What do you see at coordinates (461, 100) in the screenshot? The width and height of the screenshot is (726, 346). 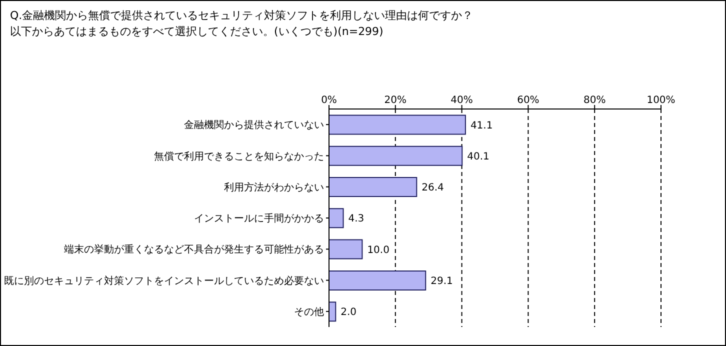 I see `x-tick-label: 40%` at bounding box center [461, 100].